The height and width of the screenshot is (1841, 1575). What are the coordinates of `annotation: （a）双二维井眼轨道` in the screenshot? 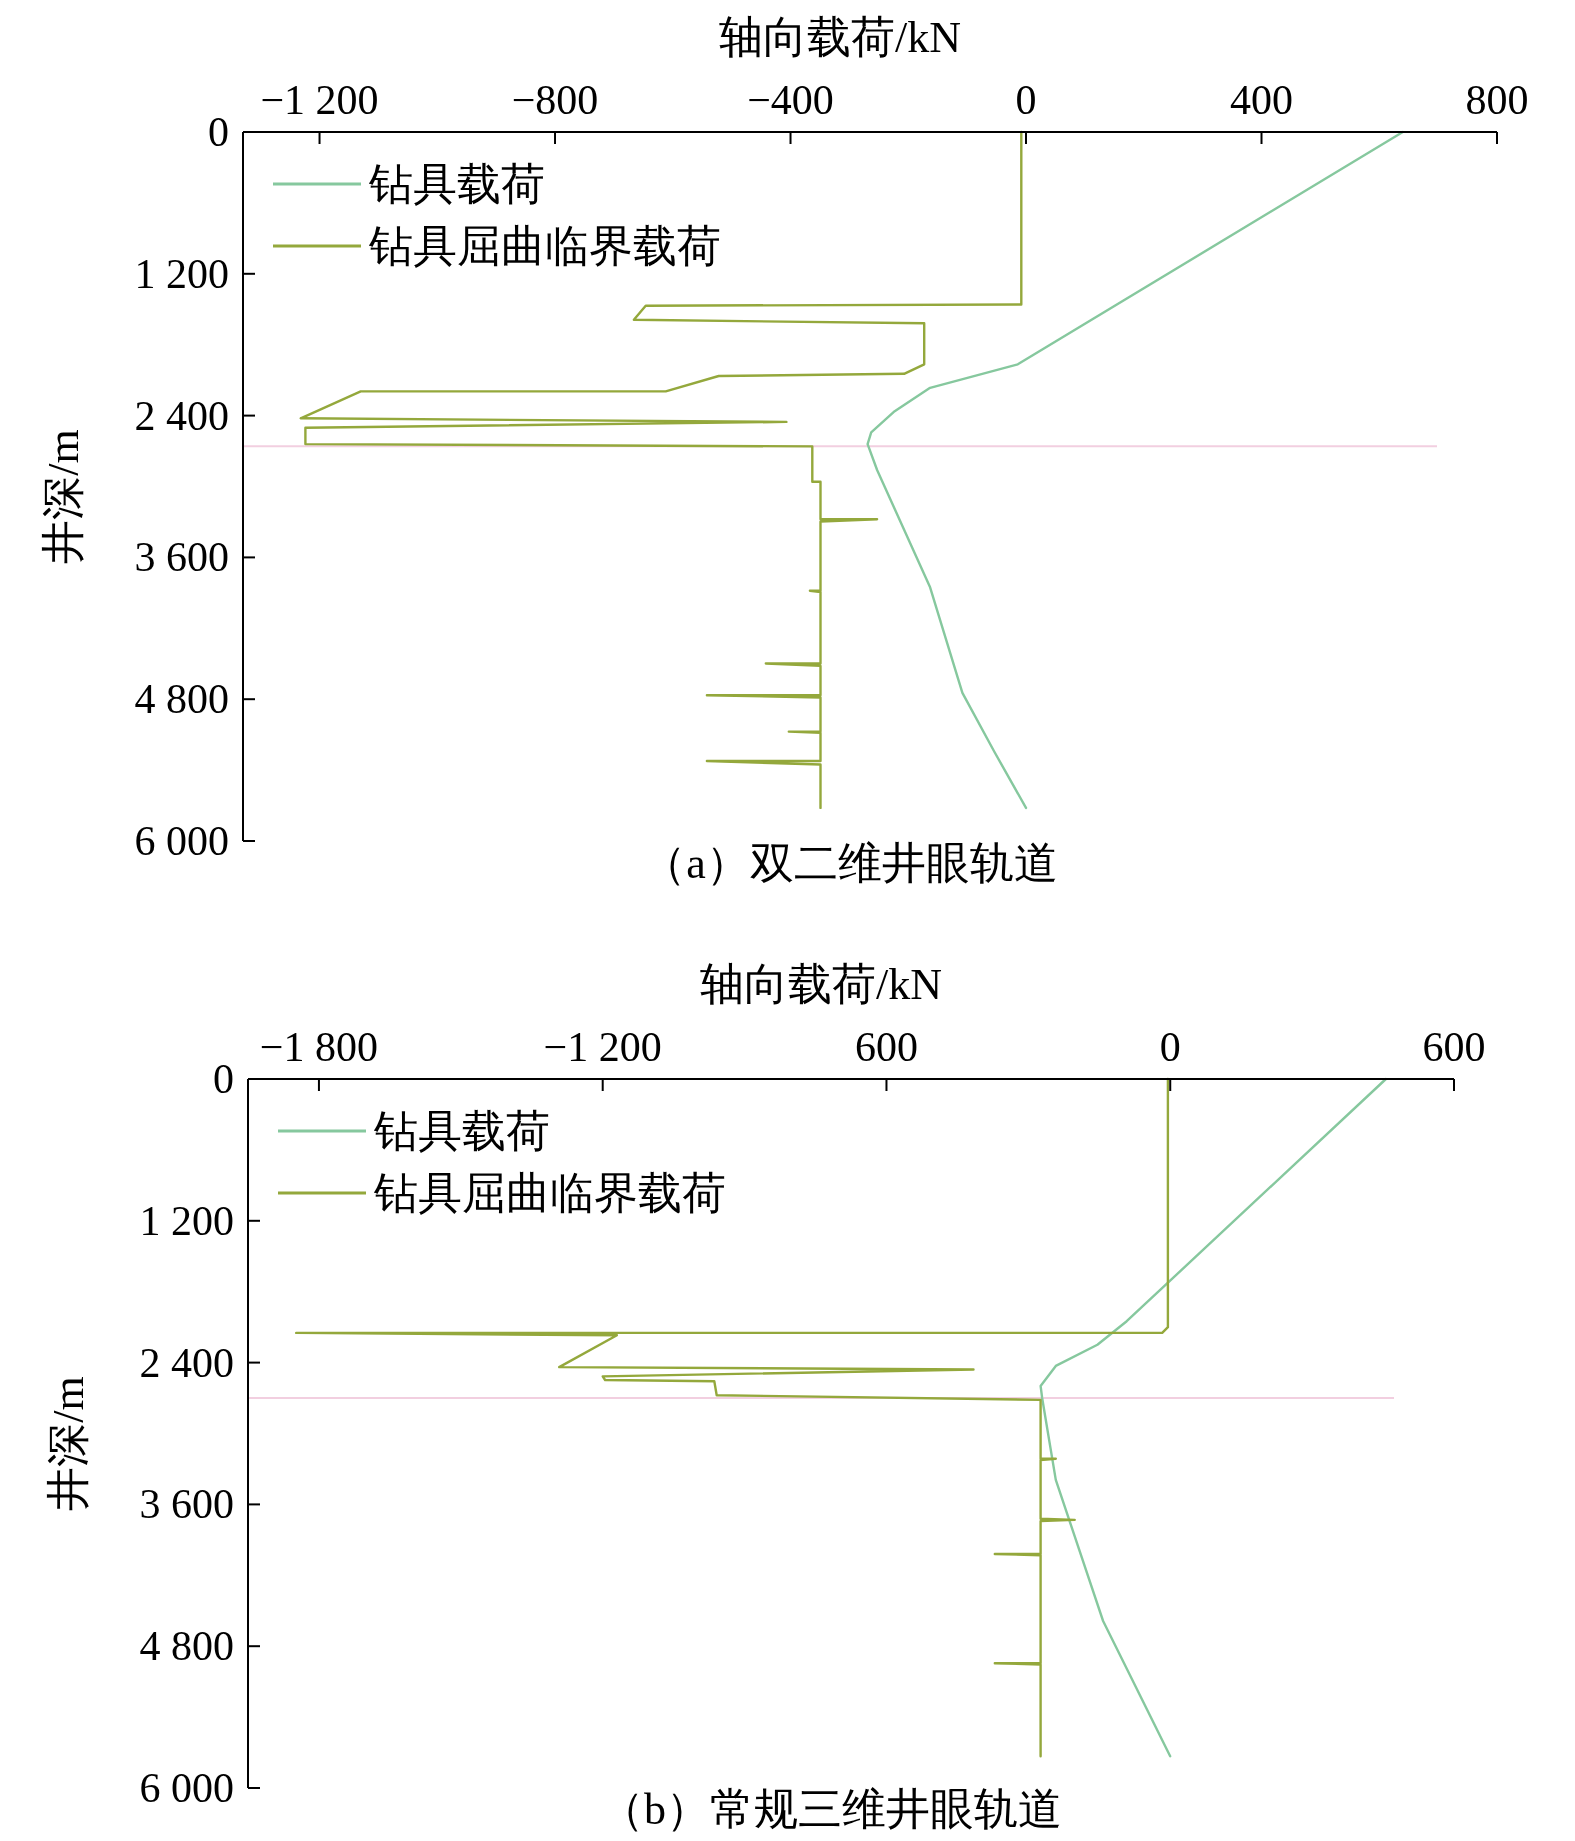 It's located at (850, 863).